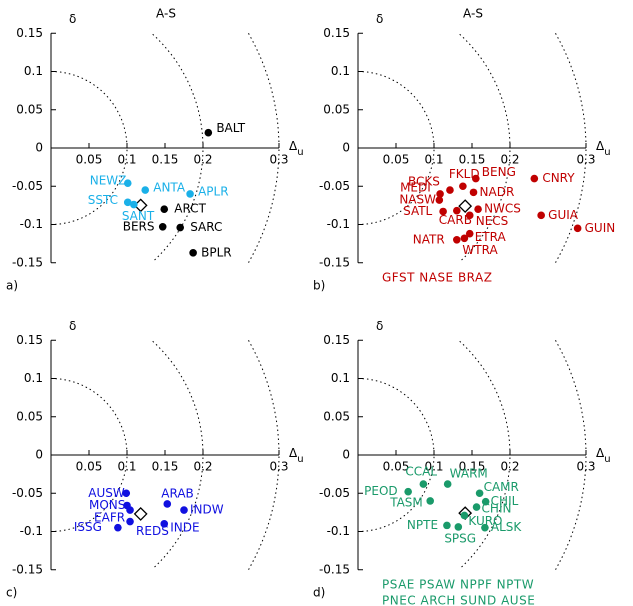 Image resolution: width=633 pixels, height=606 pixels. Describe the element at coordinates (88, 527) in the screenshot. I see `point-label: ISSG` at that location.